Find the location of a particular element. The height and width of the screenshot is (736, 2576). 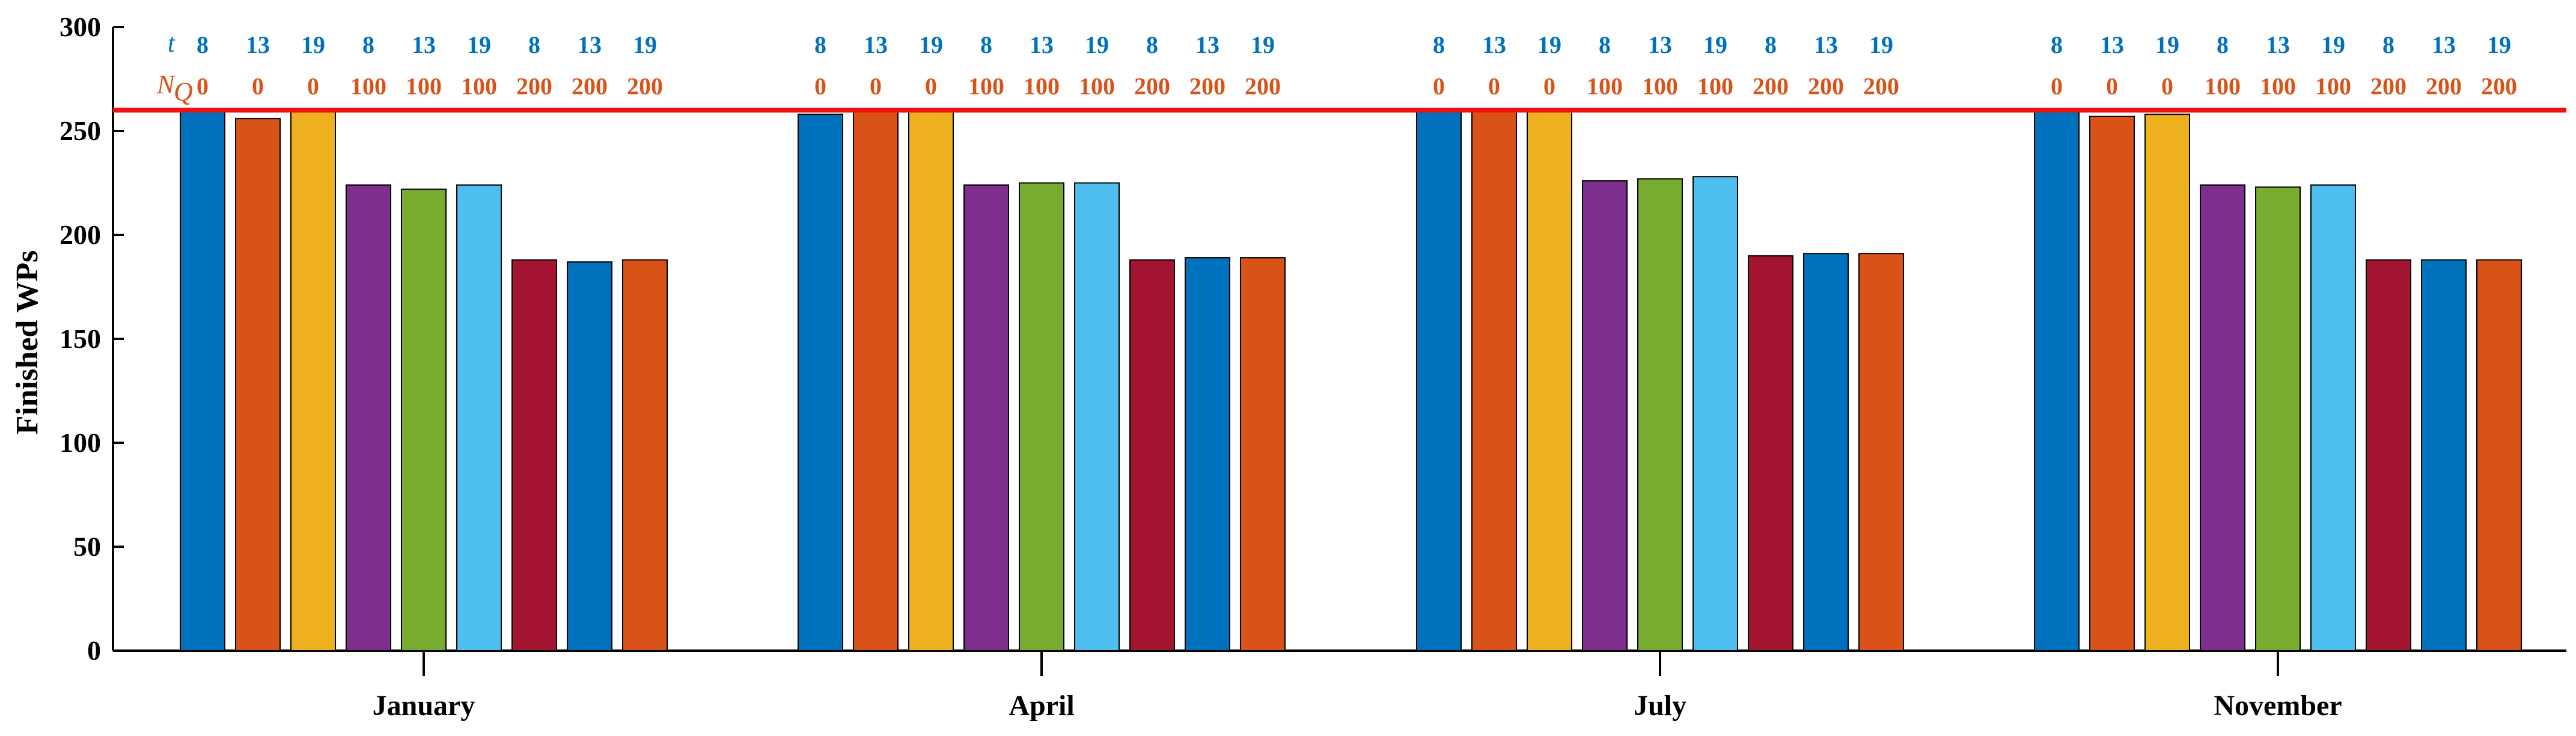

y-tick-label: 100 is located at coordinates (80, 442).